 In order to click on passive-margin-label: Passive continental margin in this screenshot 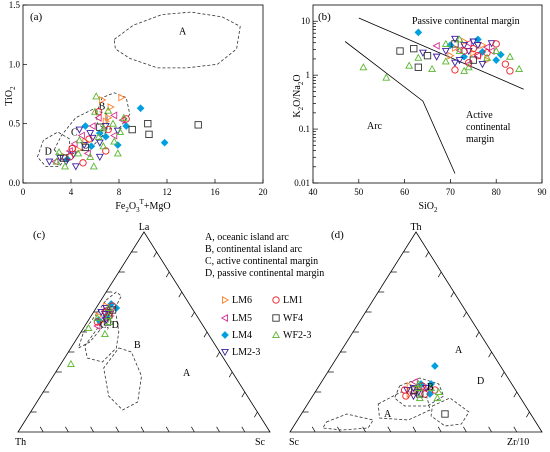, I will do `click(466, 21)`.